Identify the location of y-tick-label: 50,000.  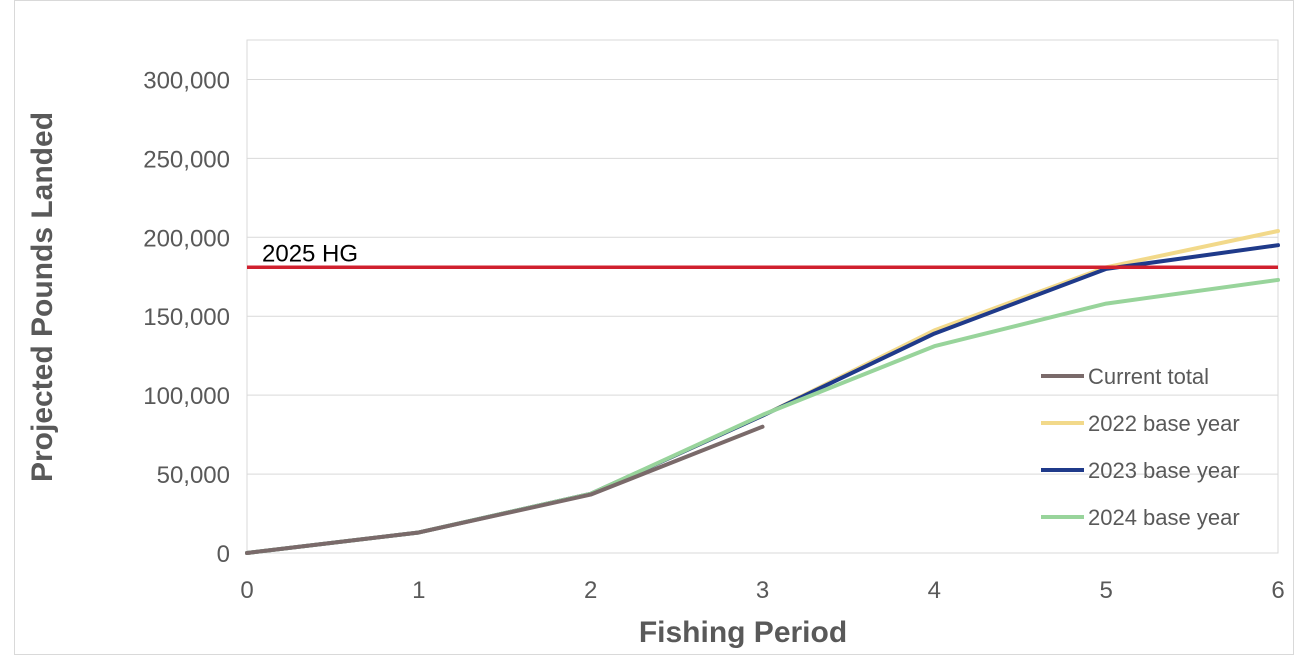
(193, 475).